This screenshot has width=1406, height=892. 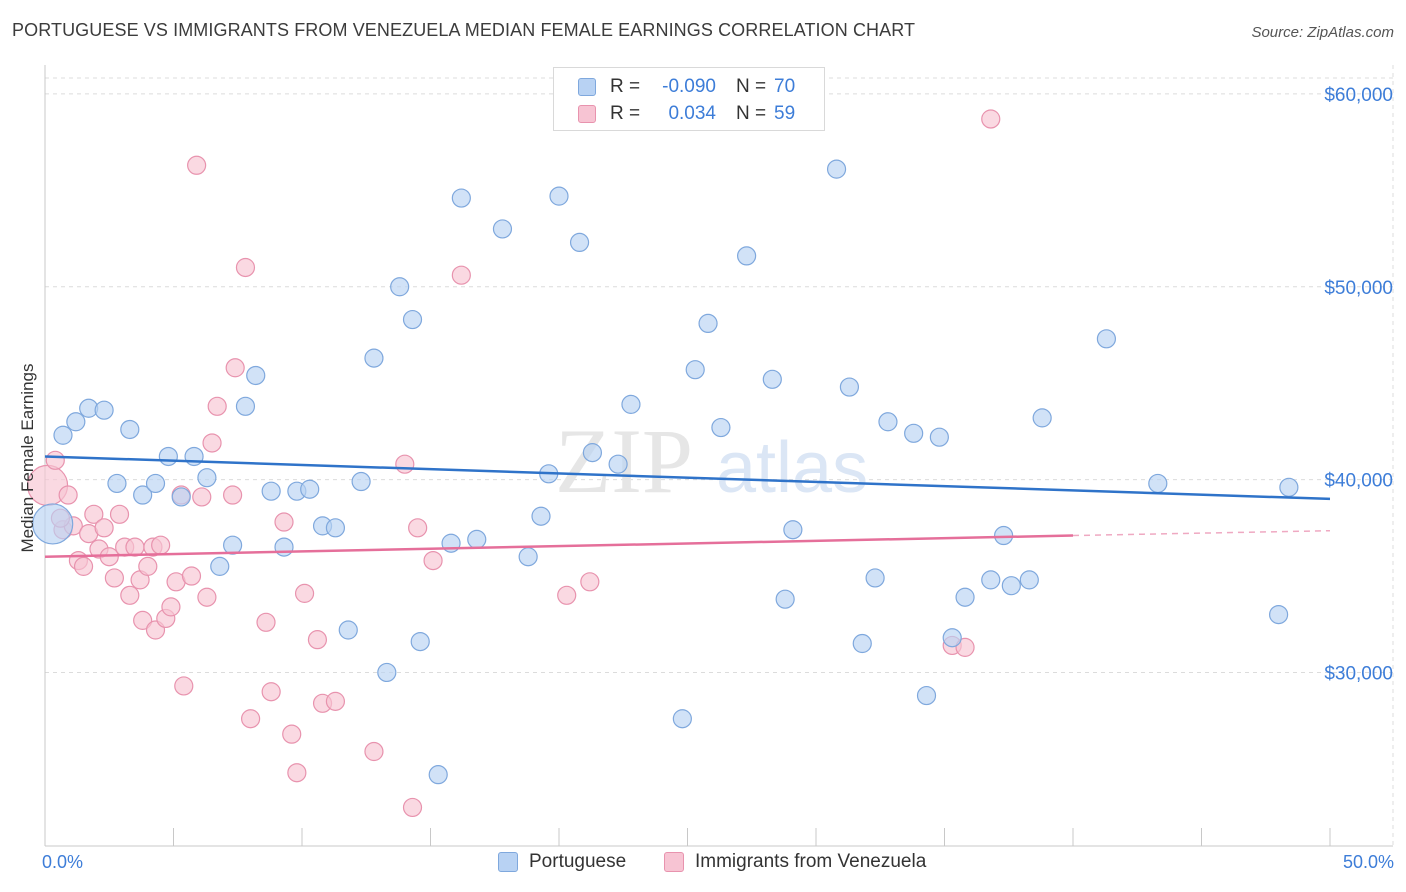 What do you see at coordinates (1201, 533) in the screenshot?
I see `venezuela-trend-extension` at bounding box center [1201, 533].